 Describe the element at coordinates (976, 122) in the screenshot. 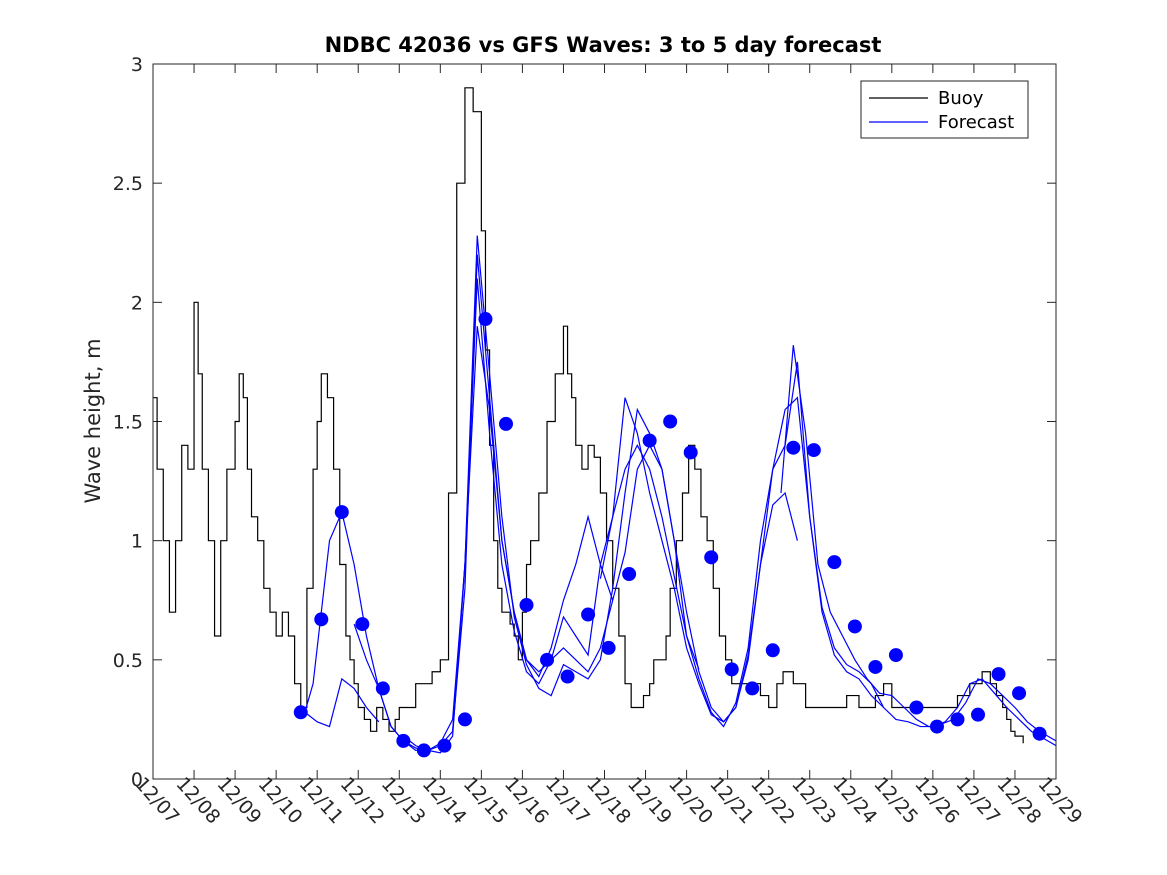

I see `legend-forecast-label: Forecast` at that location.